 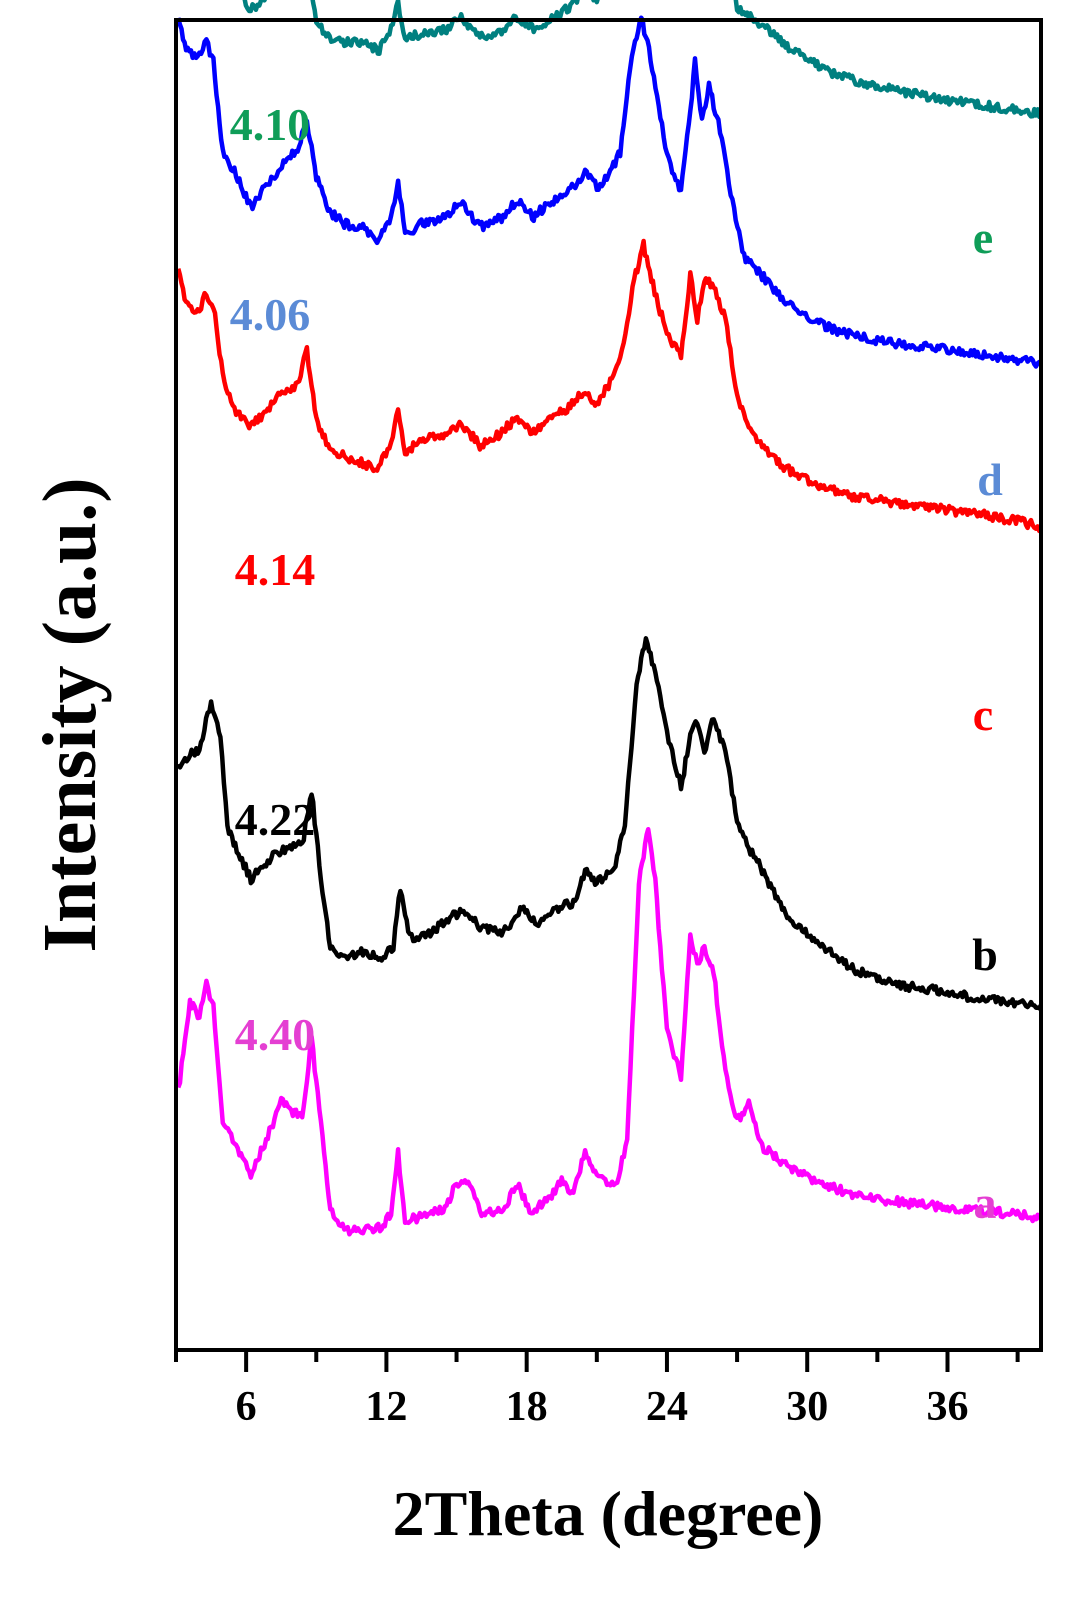 What do you see at coordinates (642, 60) in the screenshot?
I see `series-line-e` at bounding box center [642, 60].